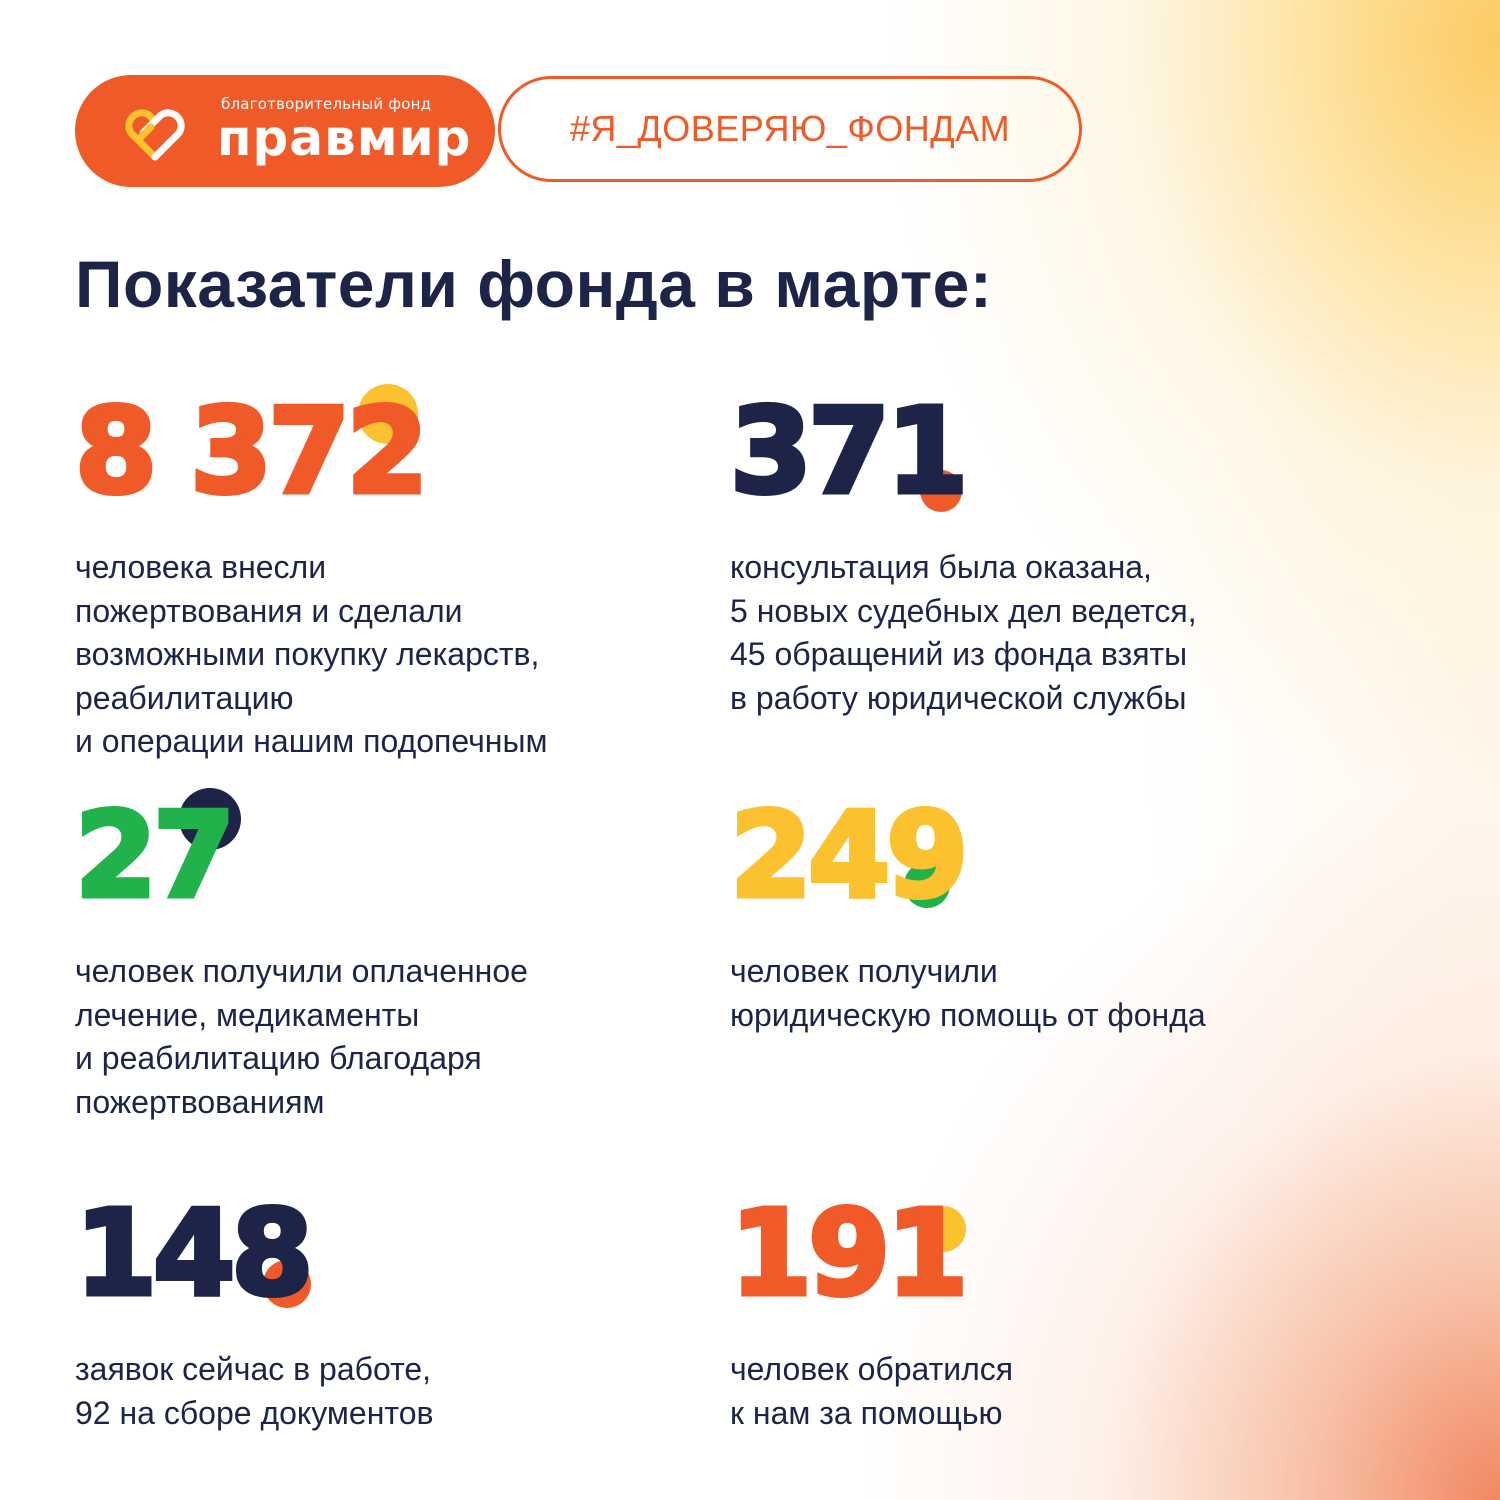 The width and height of the screenshot is (1500, 1500). What do you see at coordinates (941, 567) in the screenshot?
I see `description-line: консультация была оказана,` at bounding box center [941, 567].